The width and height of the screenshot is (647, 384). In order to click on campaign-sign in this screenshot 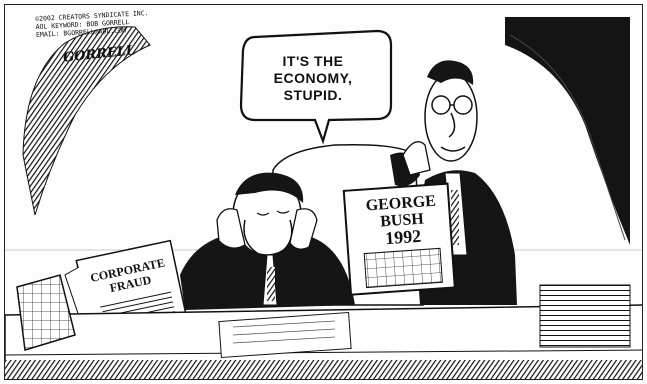, I will do `click(399, 239)`.